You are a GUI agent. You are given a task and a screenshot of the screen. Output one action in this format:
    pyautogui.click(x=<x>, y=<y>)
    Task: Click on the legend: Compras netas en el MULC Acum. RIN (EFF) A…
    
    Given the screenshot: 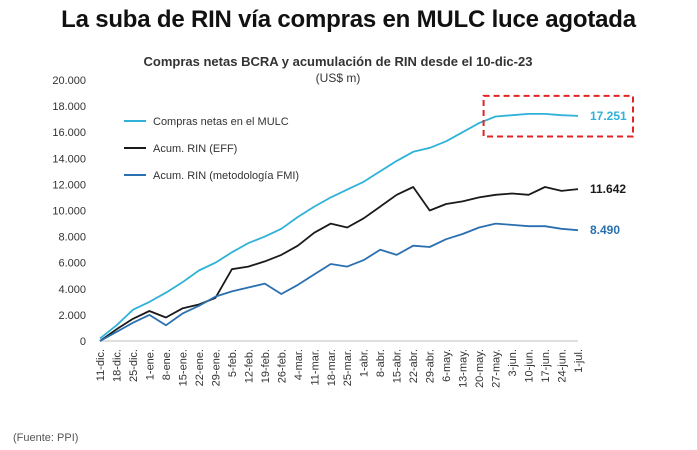 What is the action you would take?
    pyautogui.click(x=211, y=149)
    